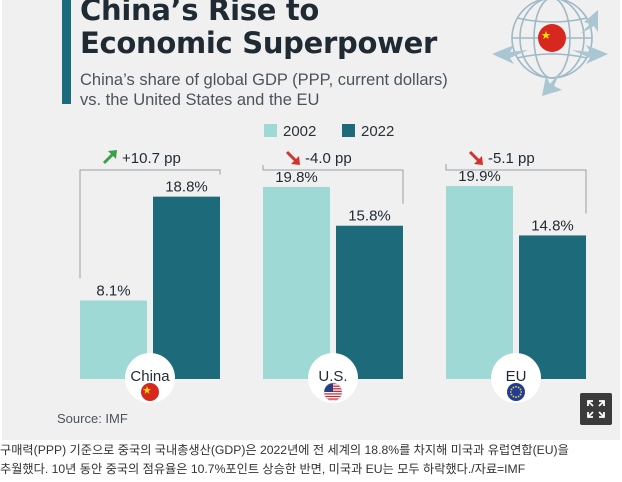 The image size is (622, 482). I want to click on flag-eu-field, so click(516, 392).